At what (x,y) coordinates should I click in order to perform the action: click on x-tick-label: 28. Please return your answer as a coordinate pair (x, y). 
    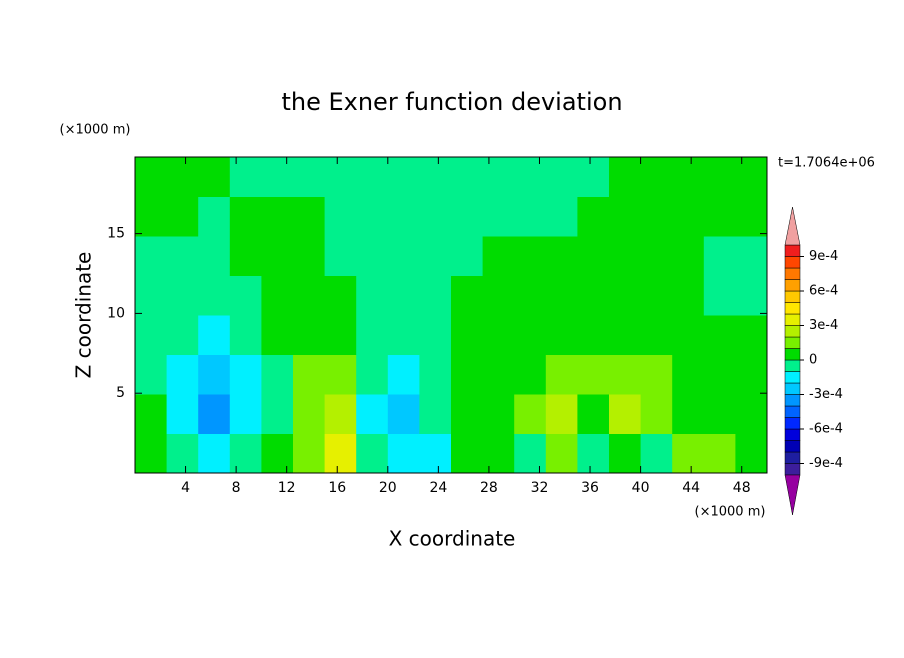
    Looking at the image, I should click on (489, 488).